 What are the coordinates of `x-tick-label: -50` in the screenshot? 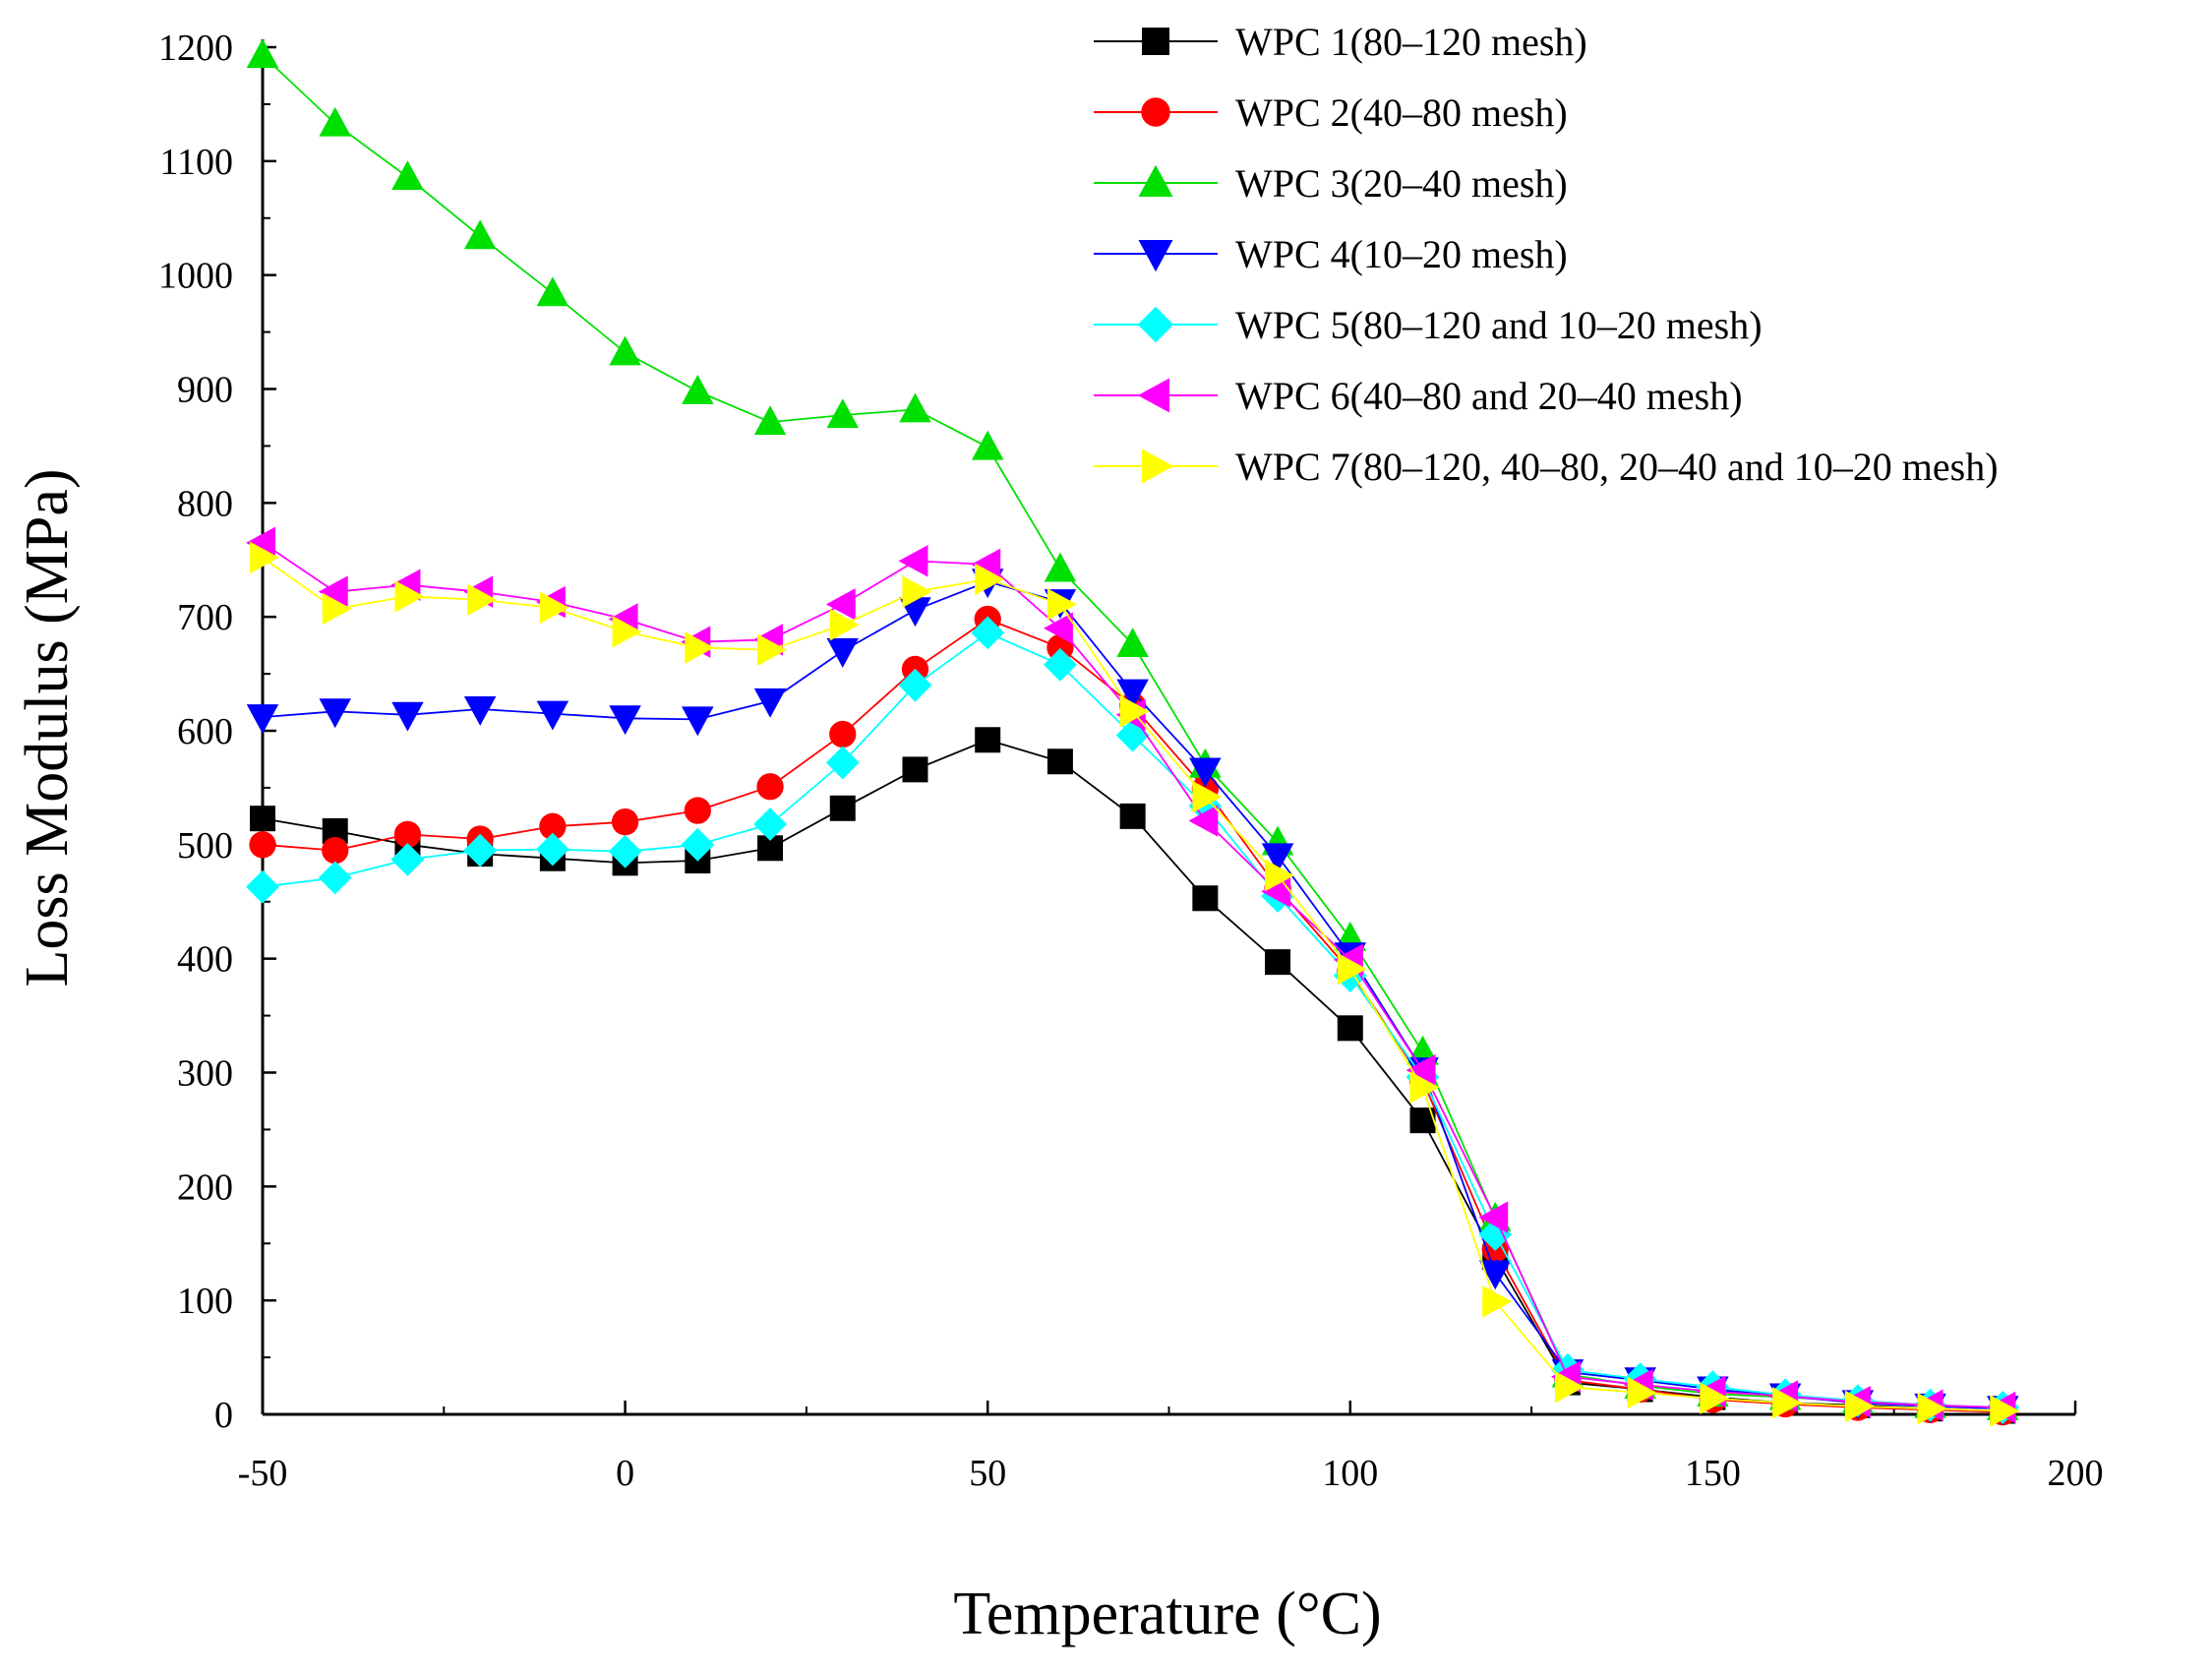 It's located at (263, 1473).